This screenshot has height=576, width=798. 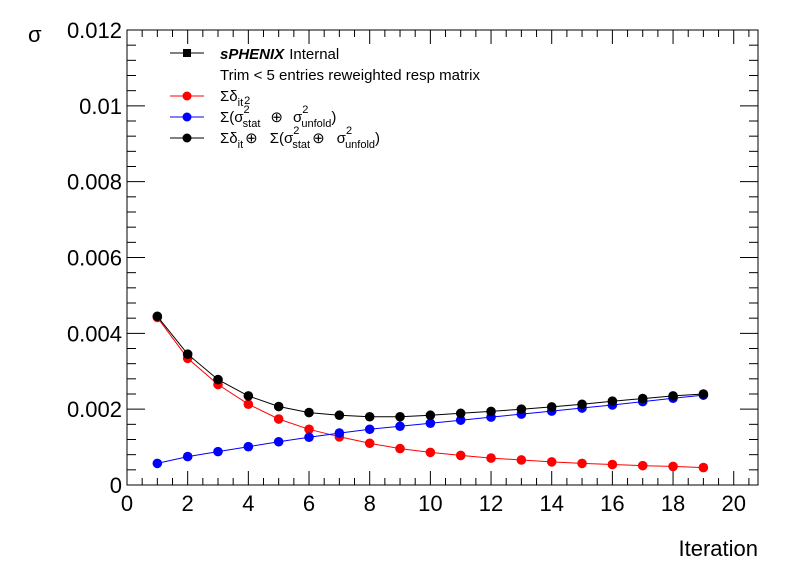 What do you see at coordinates (300, 138) in the screenshot?
I see `legend-total-label: Σδit ⊕ Σ(σ2 stat ⊕ σ2 unfold)` at bounding box center [300, 138].